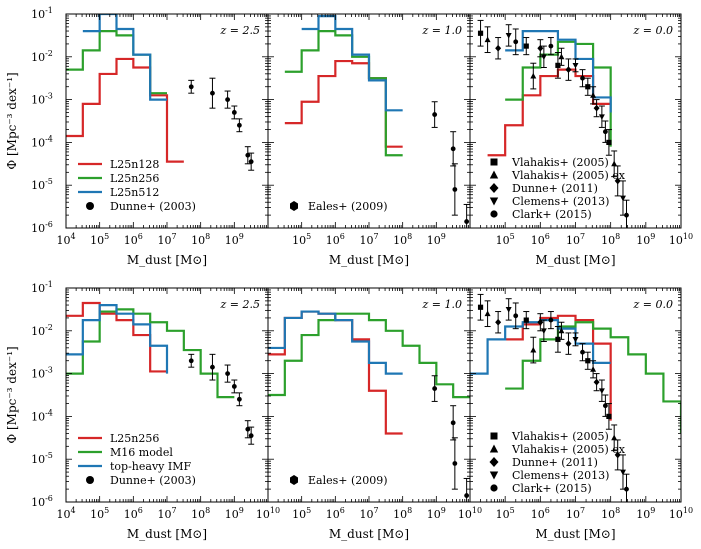 This screenshot has width=701, height=549. What do you see at coordinates (153, 480) in the screenshot?
I see `legend-label: Dunne+ (2003)` at bounding box center [153, 480].